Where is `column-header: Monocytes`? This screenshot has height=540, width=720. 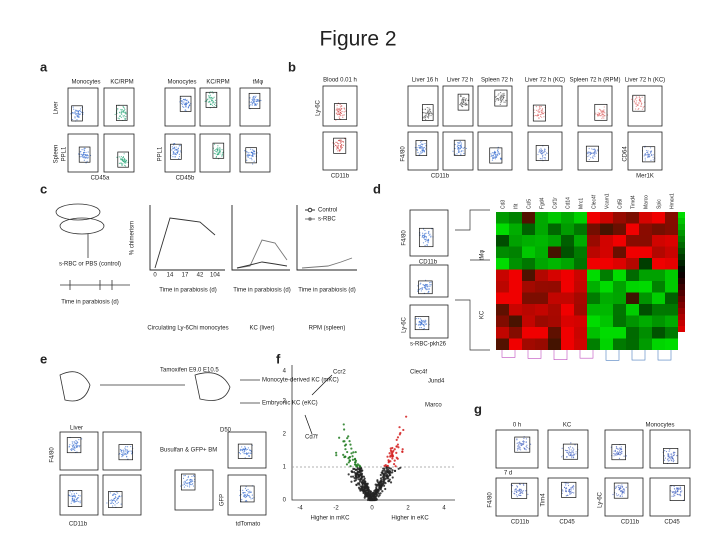 column-header: Monocytes is located at coordinates (659, 426).